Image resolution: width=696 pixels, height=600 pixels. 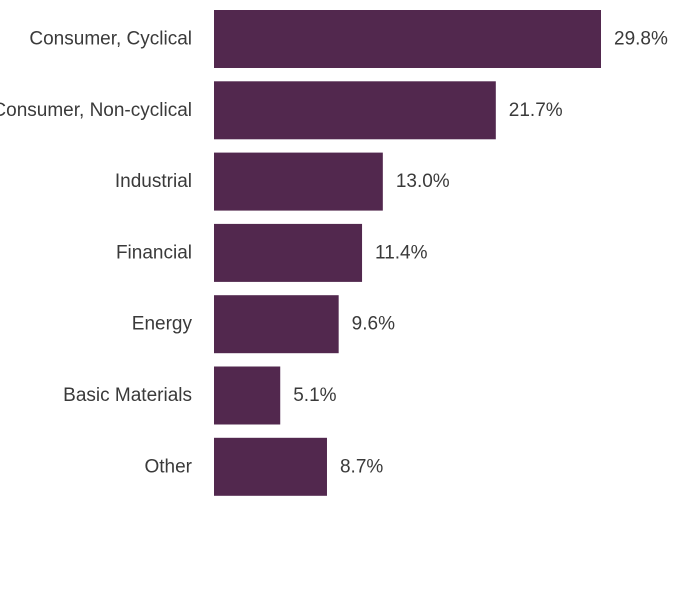 What do you see at coordinates (168, 466) in the screenshot?
I see `category-label: Other` at bounding box center [168, 466].